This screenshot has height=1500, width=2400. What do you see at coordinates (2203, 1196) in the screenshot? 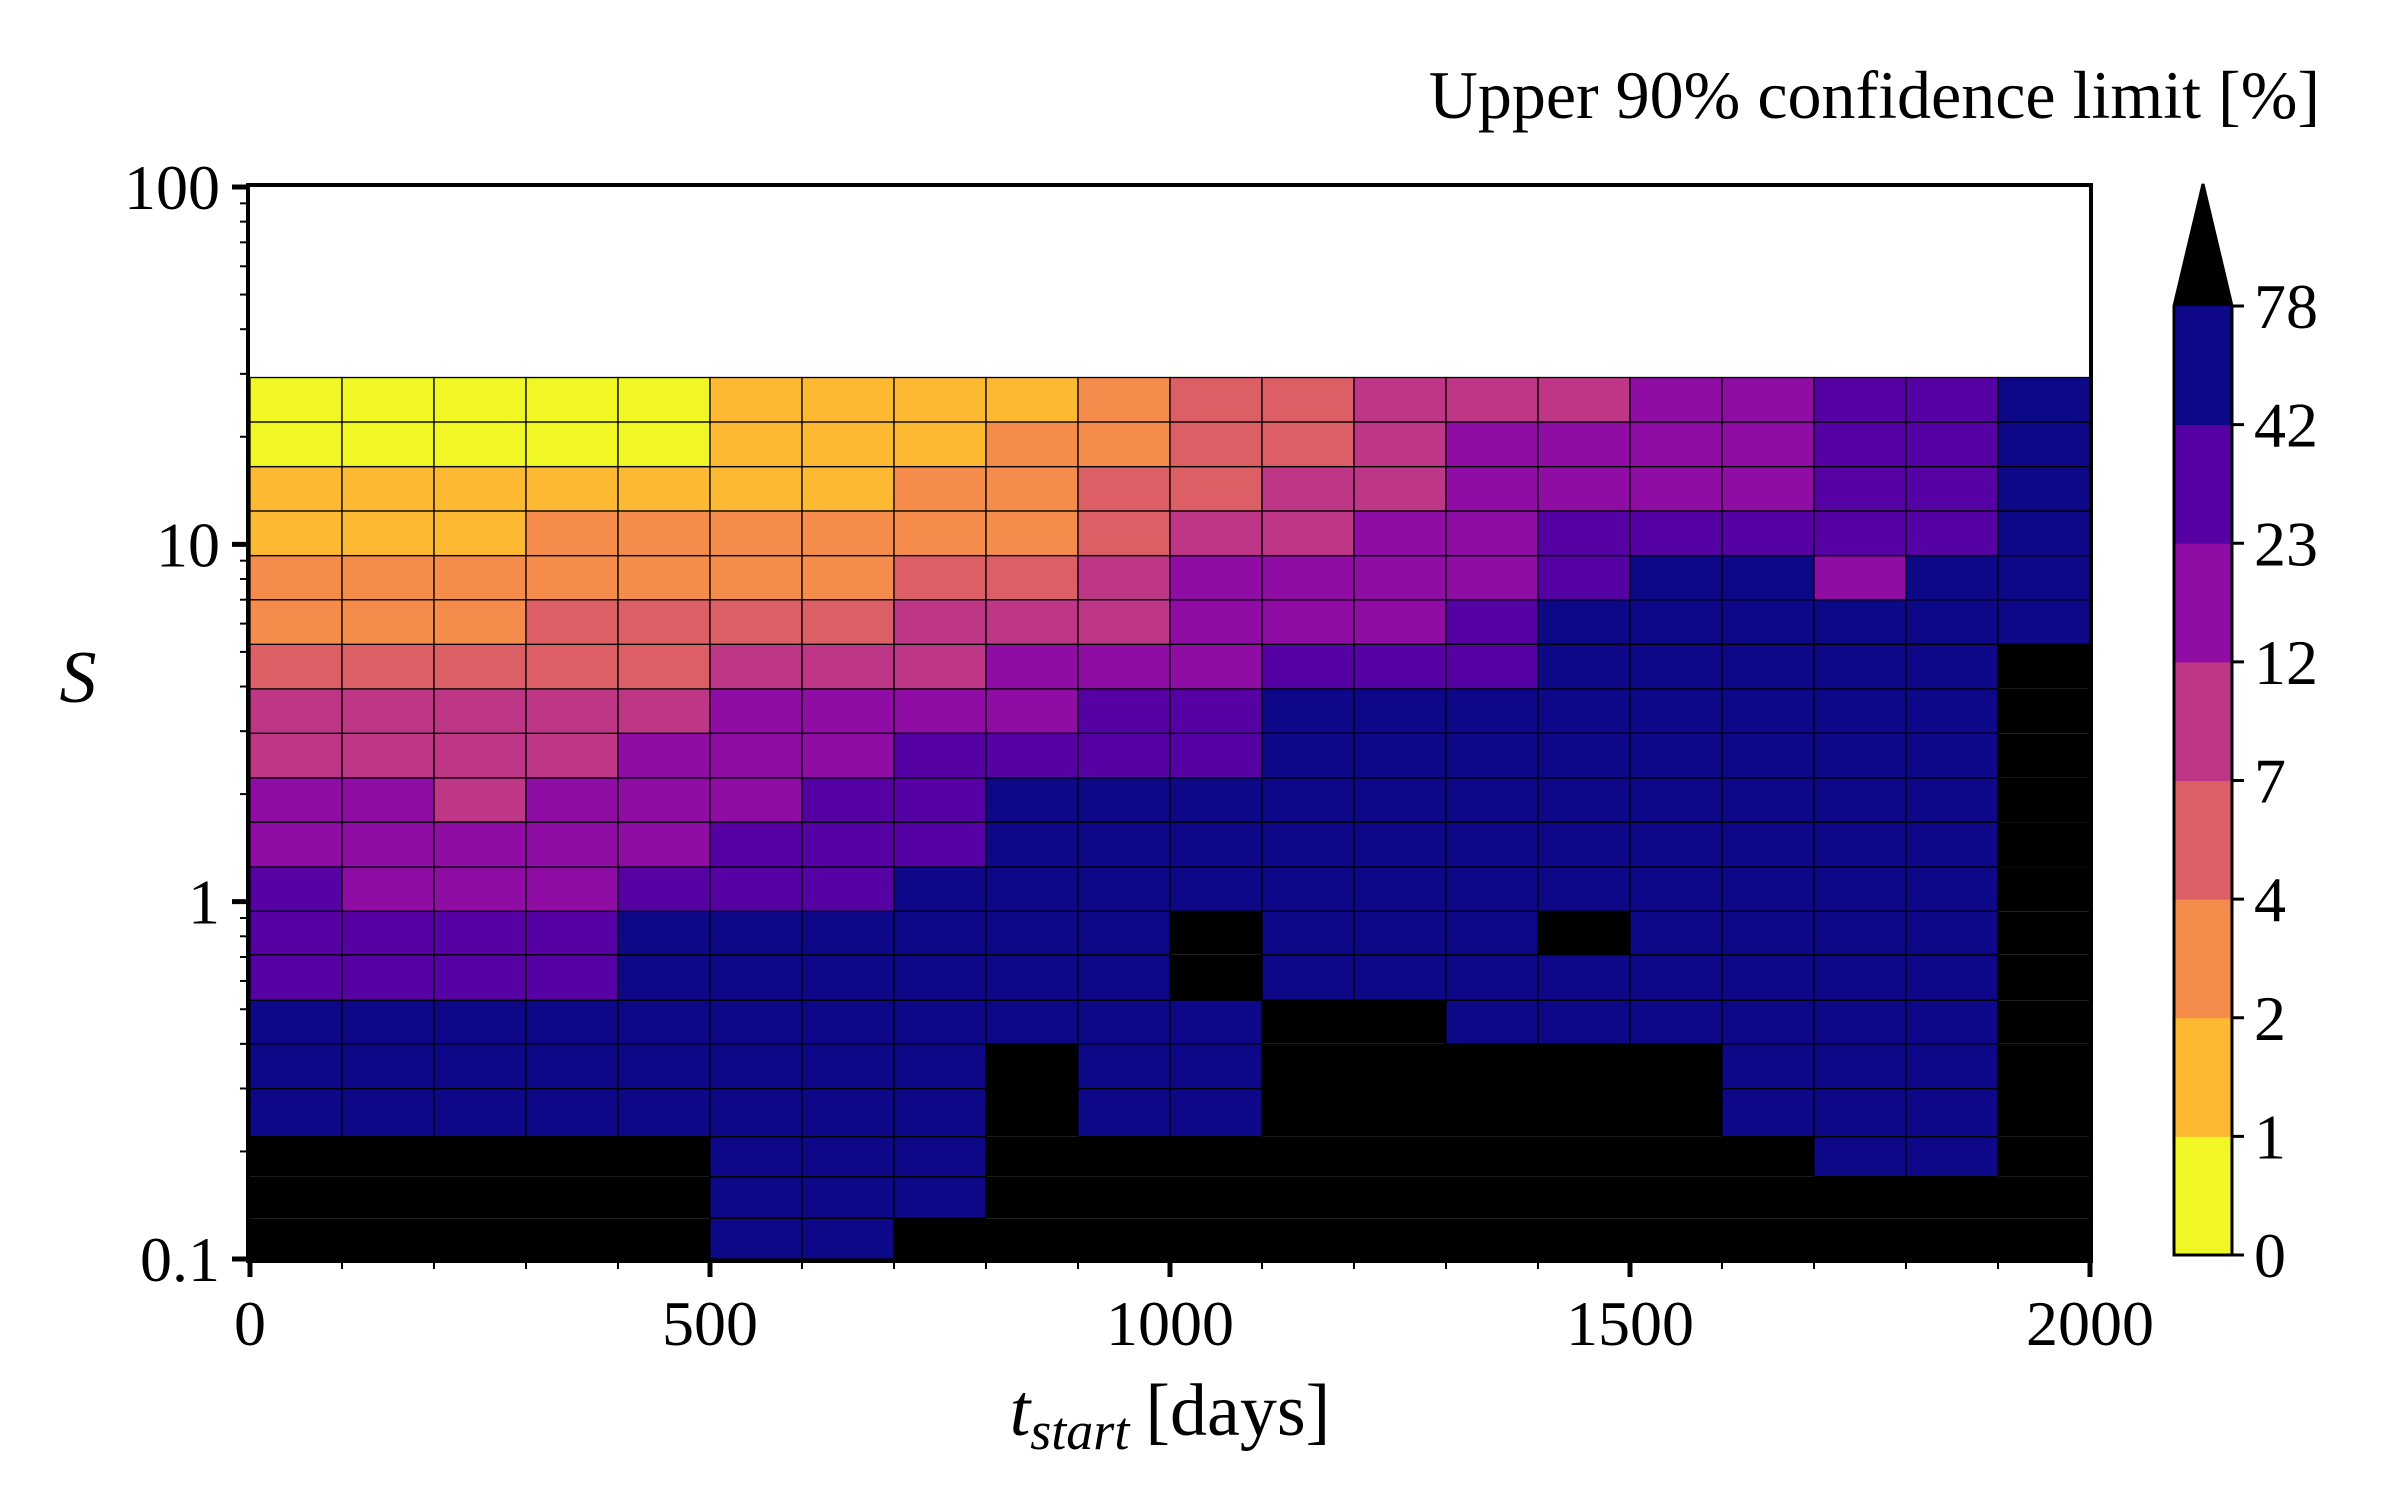
I see `colorbar-segment` at bounding box center [2203, 1196].